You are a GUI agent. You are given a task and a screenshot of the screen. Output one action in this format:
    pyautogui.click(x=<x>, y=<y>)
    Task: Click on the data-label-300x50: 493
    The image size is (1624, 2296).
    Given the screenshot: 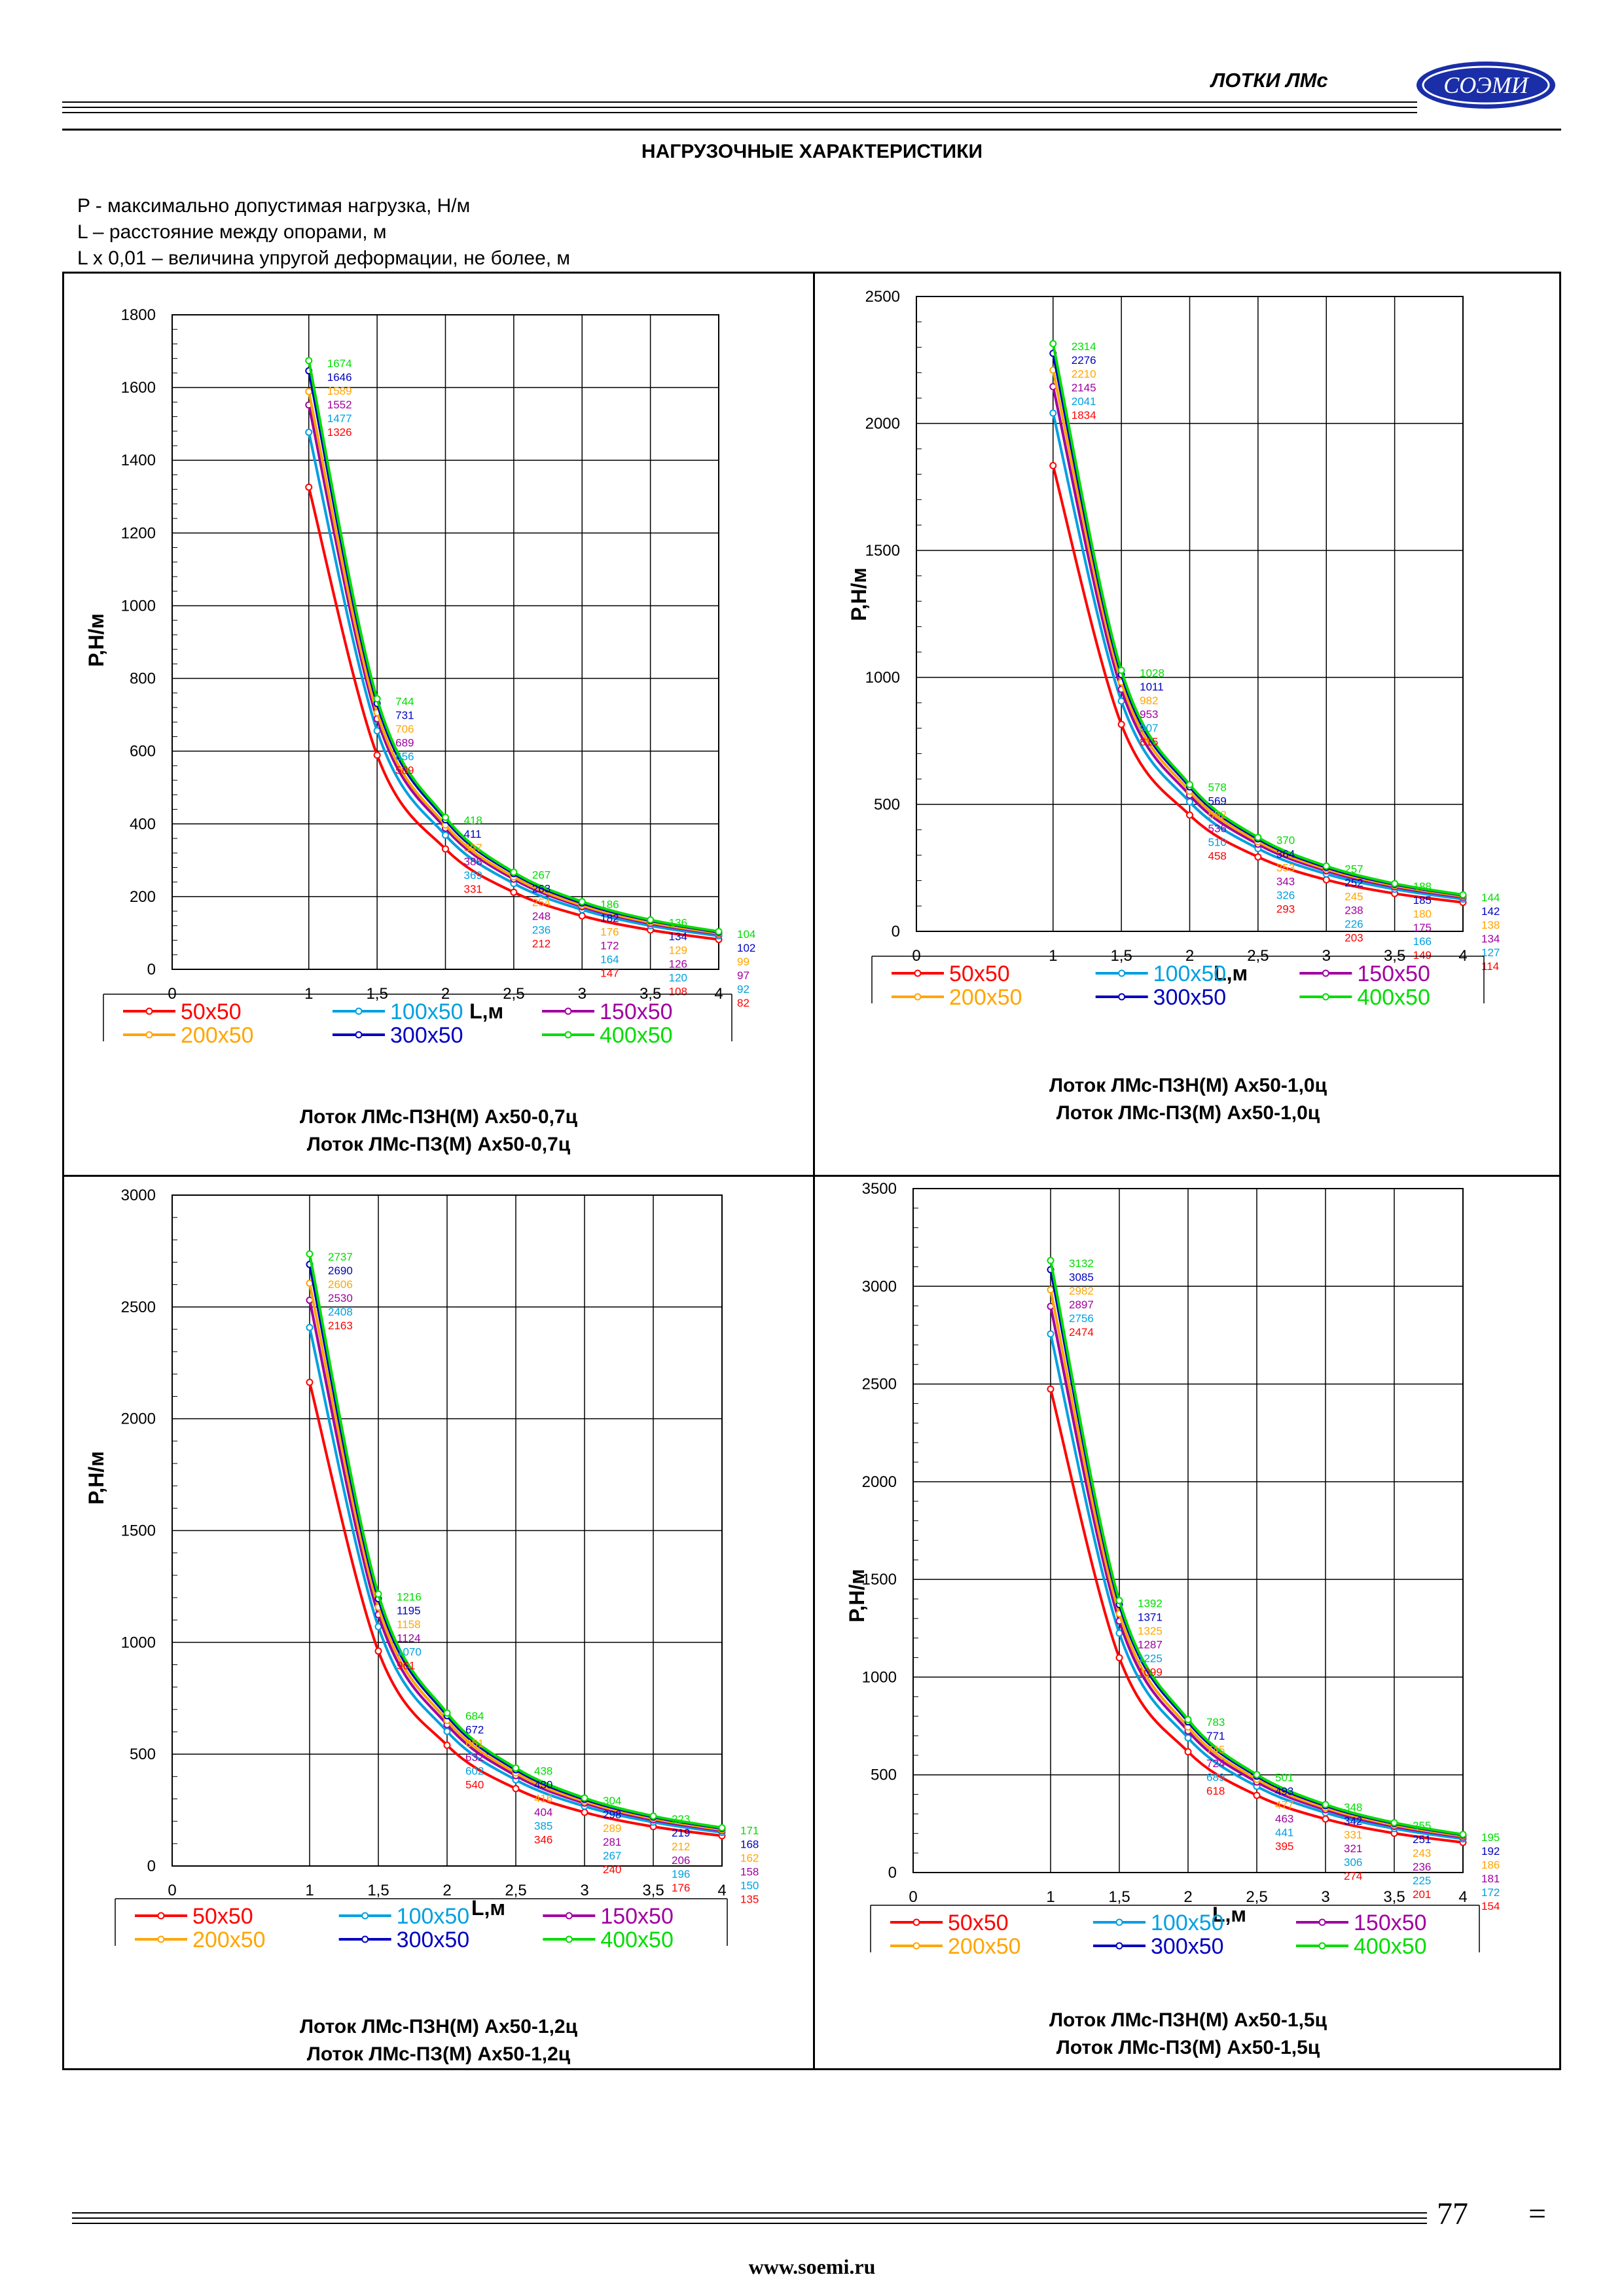 What is the action you would take?
    pyautogui.click(x=1284, y=1791)
    